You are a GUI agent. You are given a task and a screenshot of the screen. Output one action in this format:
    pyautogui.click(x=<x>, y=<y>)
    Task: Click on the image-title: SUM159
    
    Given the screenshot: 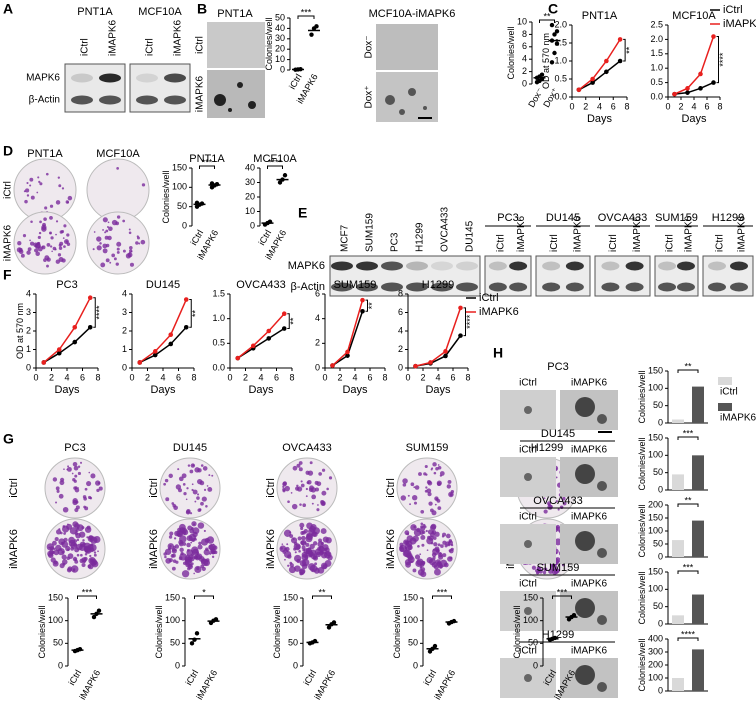 What is the action you would take?
    pyautogui.click(x=558, y=568)
    